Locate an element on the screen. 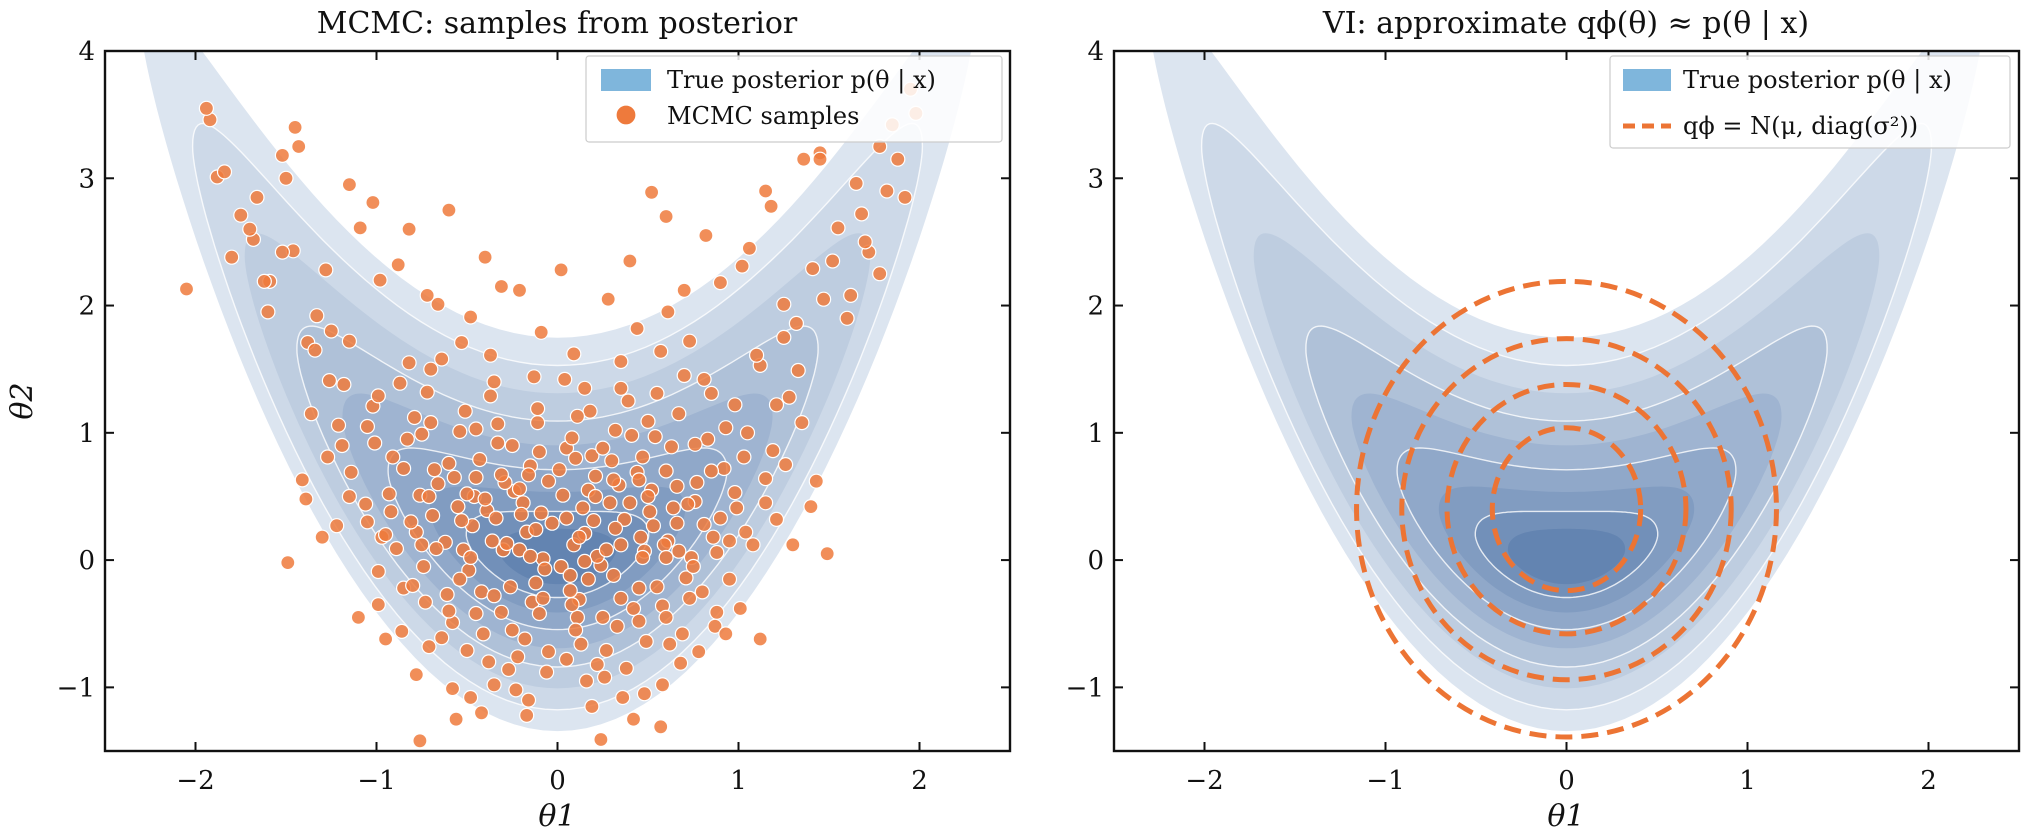 The image size is (2024, 840). vi-xtick-label: 1 is located at coordinates (1747, 781).